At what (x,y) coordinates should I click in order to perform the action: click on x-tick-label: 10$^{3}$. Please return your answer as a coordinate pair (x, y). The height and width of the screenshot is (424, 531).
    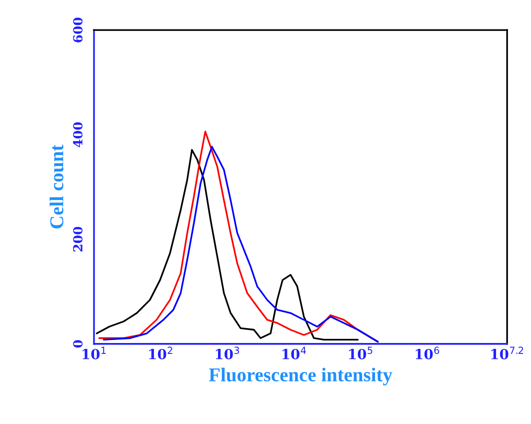
    Looking at the image, I should click on (228, 353).